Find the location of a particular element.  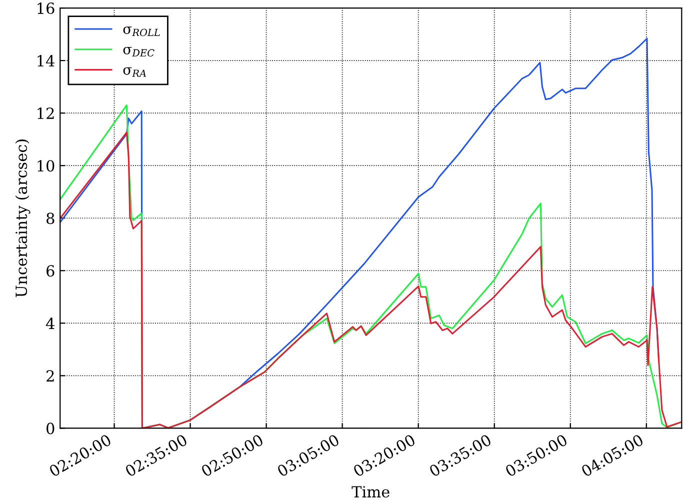

y-tick-label: 8 is located at coordinates (50, 218).